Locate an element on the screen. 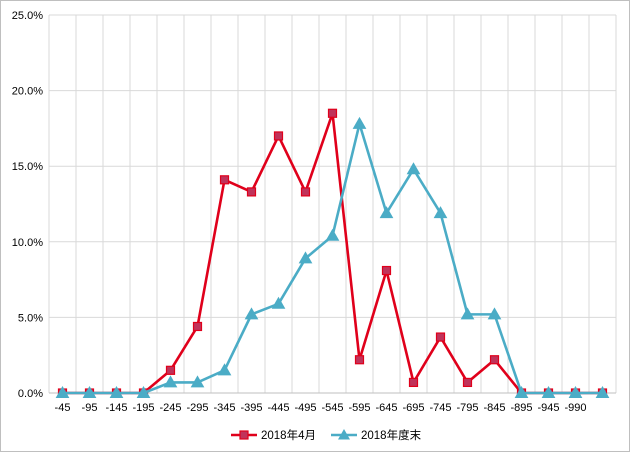 This screenshot has width=630, height=456. legend-item-2: 2018年度末 is located at coordinates (376, 435).